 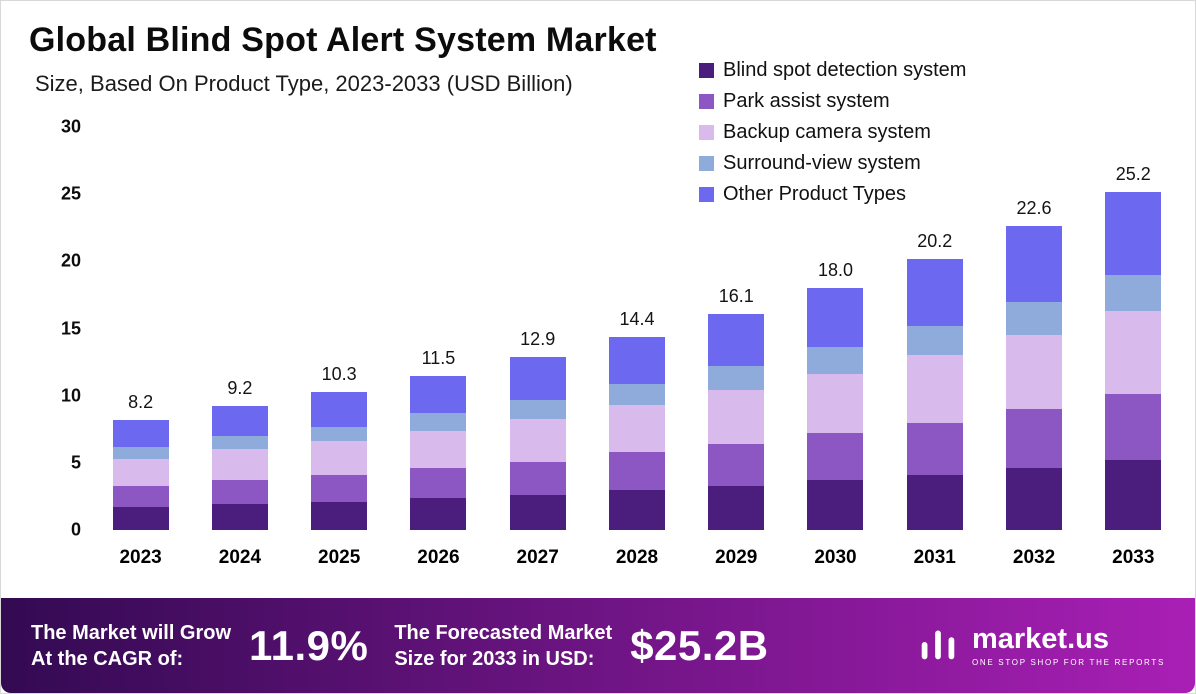 I want to click on market-us-brand: market.us ONE STOP SHOP FOR THE REPORTS, so click(x=1040, y=645).